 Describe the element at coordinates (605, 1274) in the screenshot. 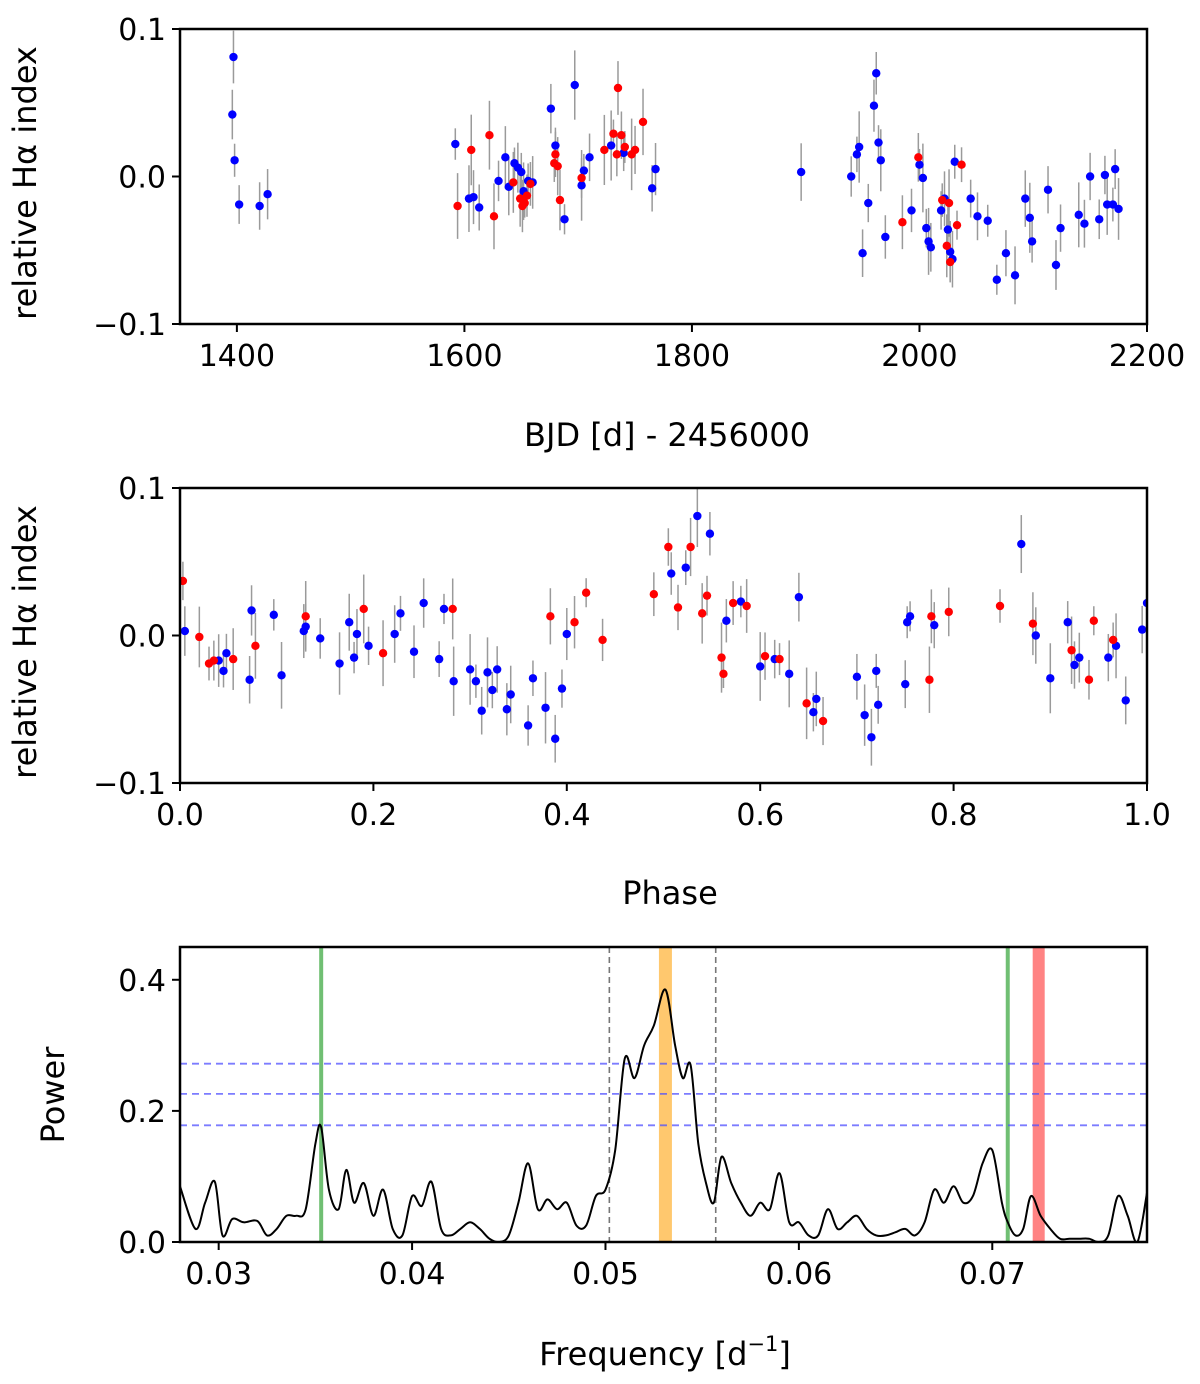

I see `x-tick-label: 0.05` at that location.